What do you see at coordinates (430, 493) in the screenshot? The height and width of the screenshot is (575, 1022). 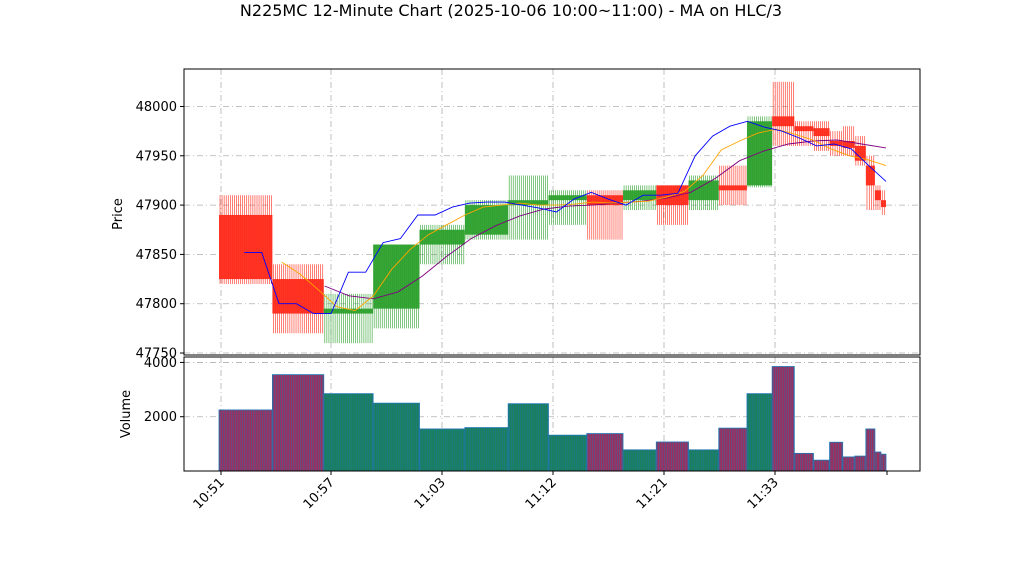 I see `x-tick-label-2: 11:03` at bounding box center [430, 493].